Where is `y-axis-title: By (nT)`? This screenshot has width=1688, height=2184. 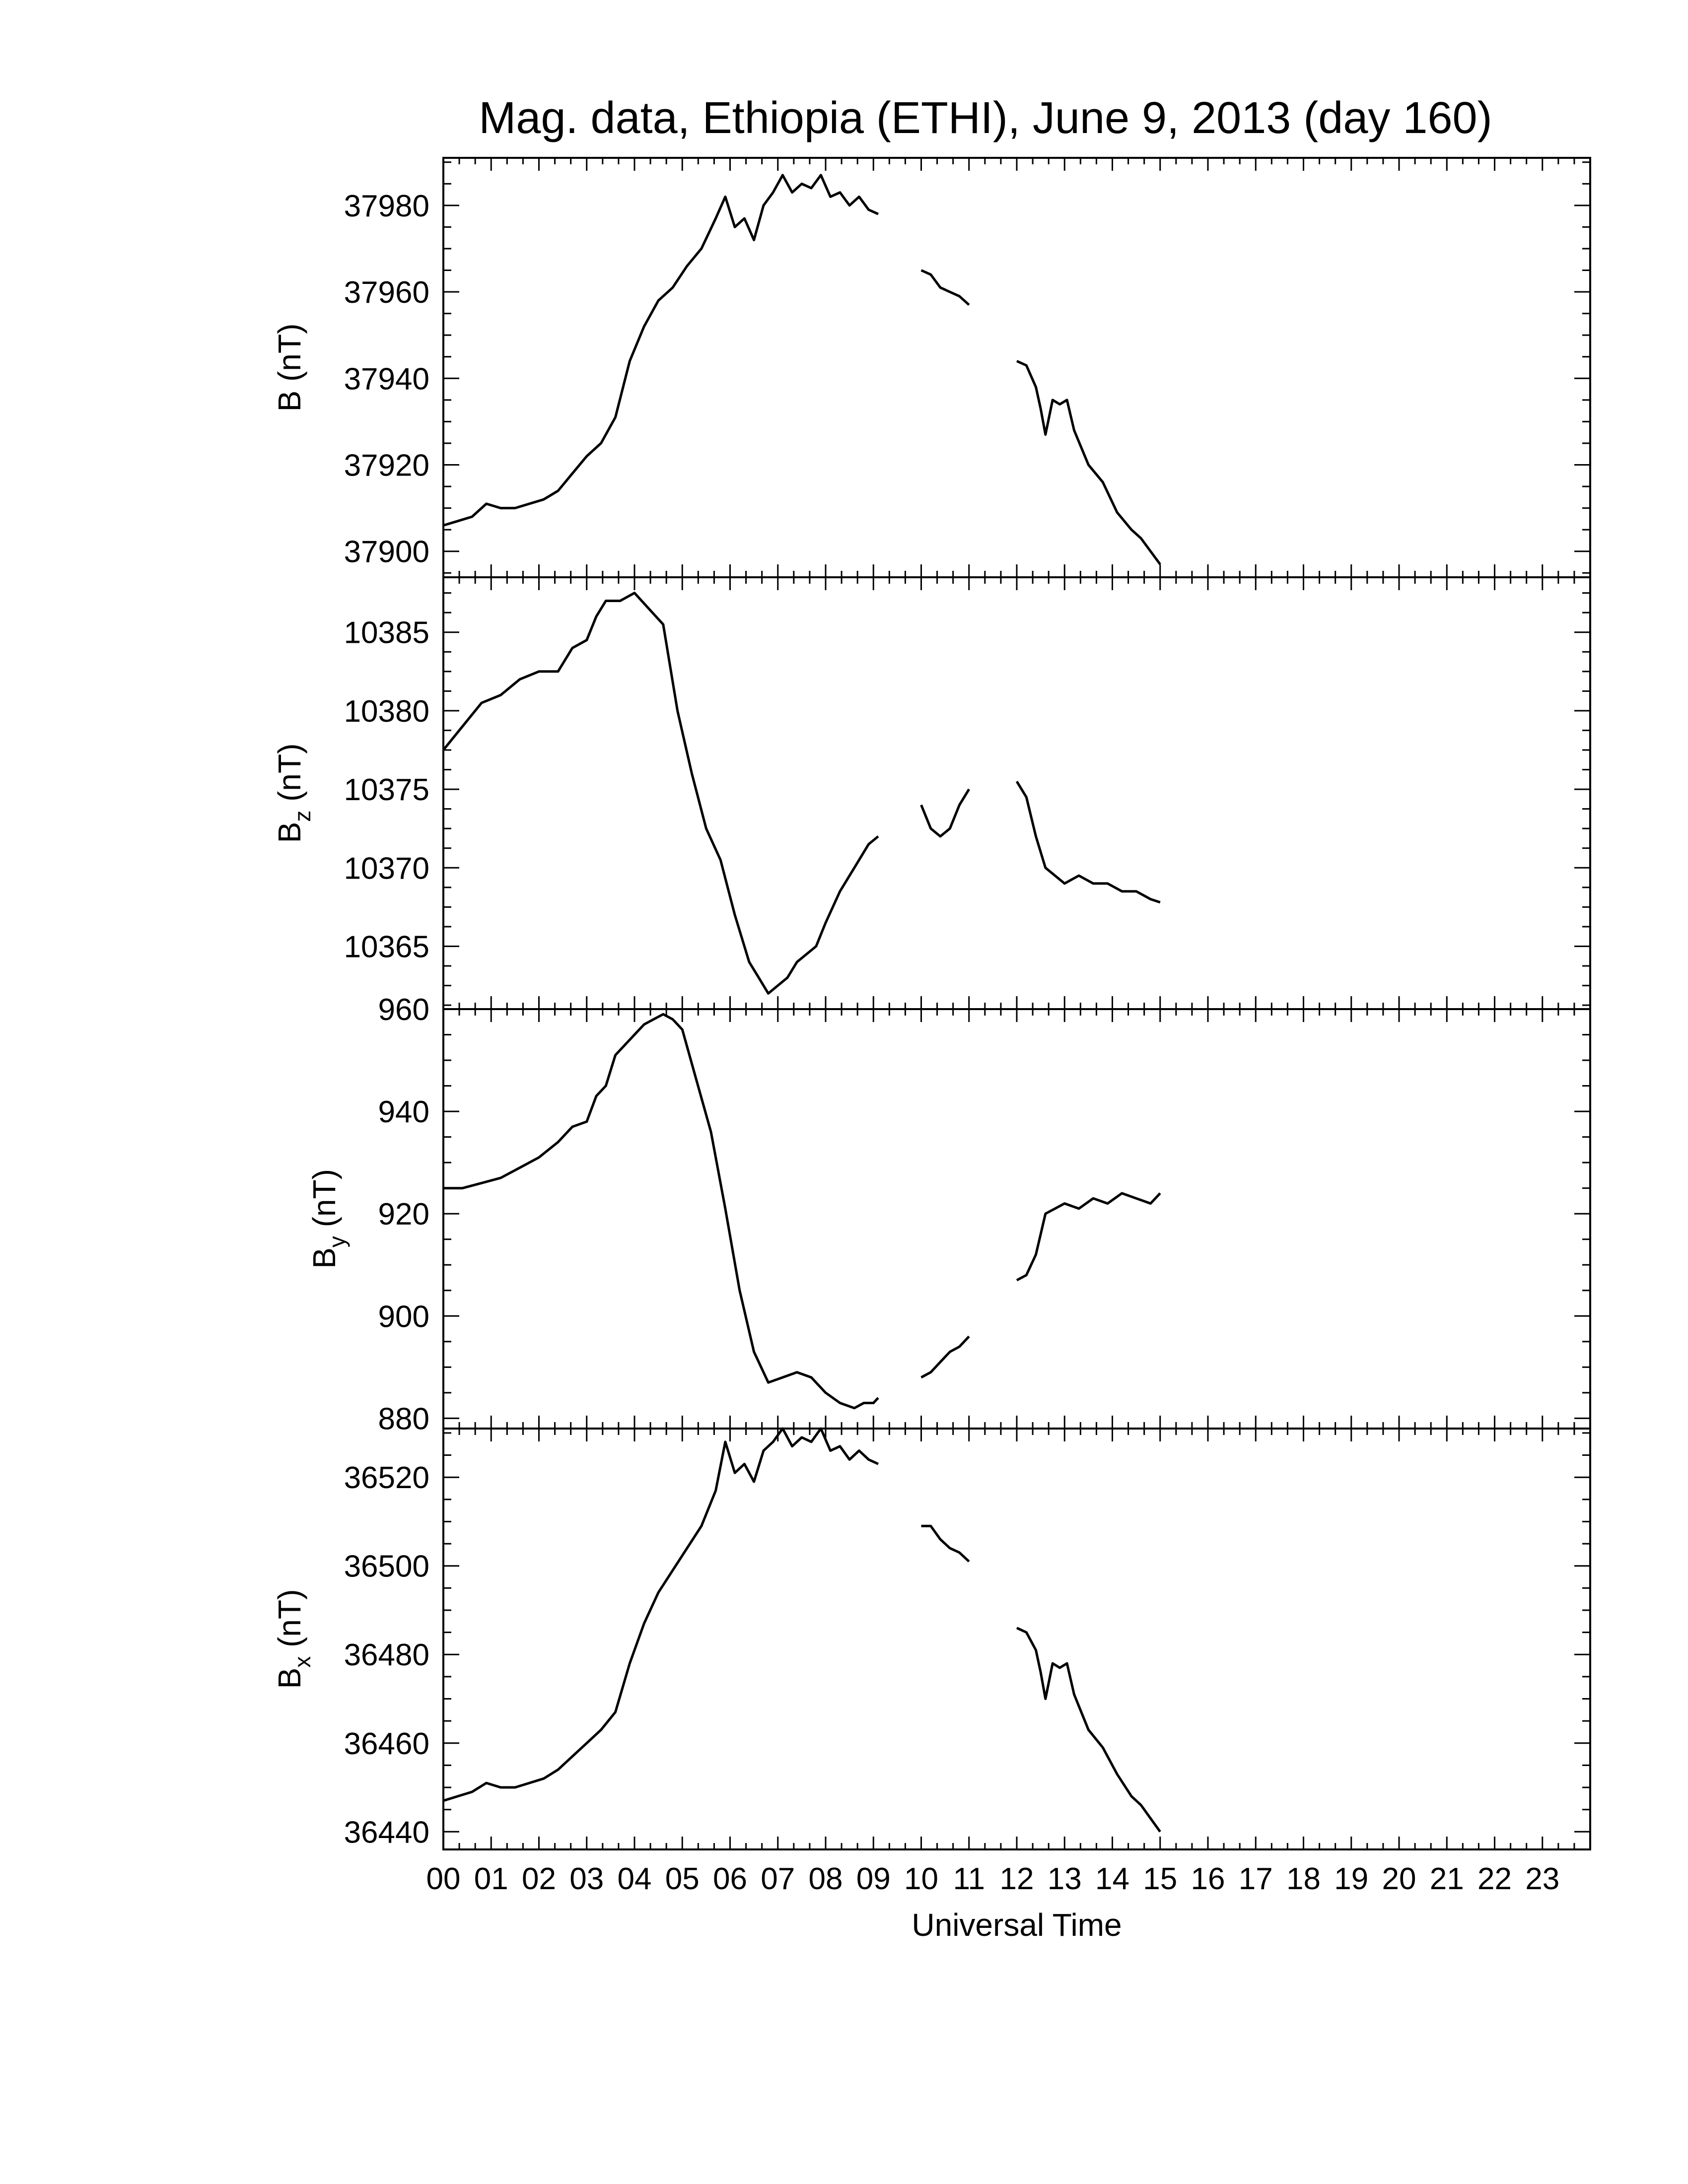
y-axis-title: By (nT) is located at coordinates (328, 1219).